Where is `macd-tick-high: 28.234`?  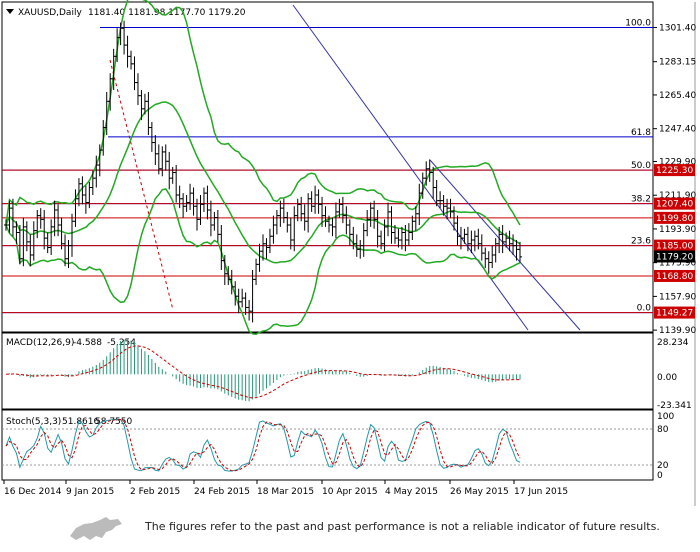 macd-tick-high: 28.234 is located at coordinates (673, 343).